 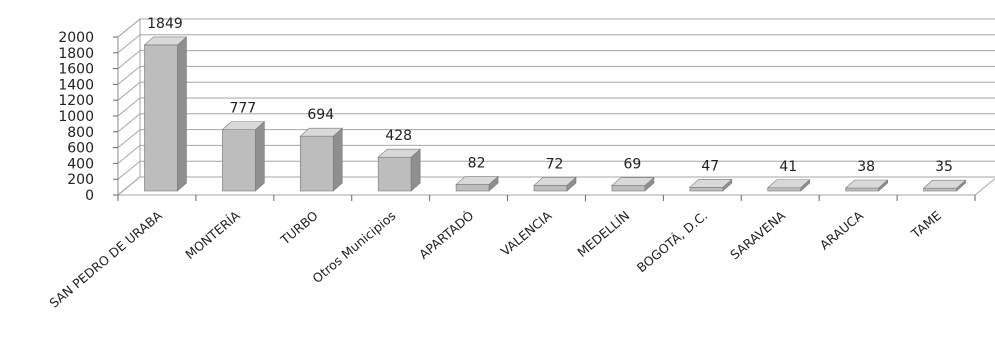 What do you see at coordinates (842, 230) in the screenshot?
I see `x-tick-label: ARAUCA` at bounding box center [842, 230].